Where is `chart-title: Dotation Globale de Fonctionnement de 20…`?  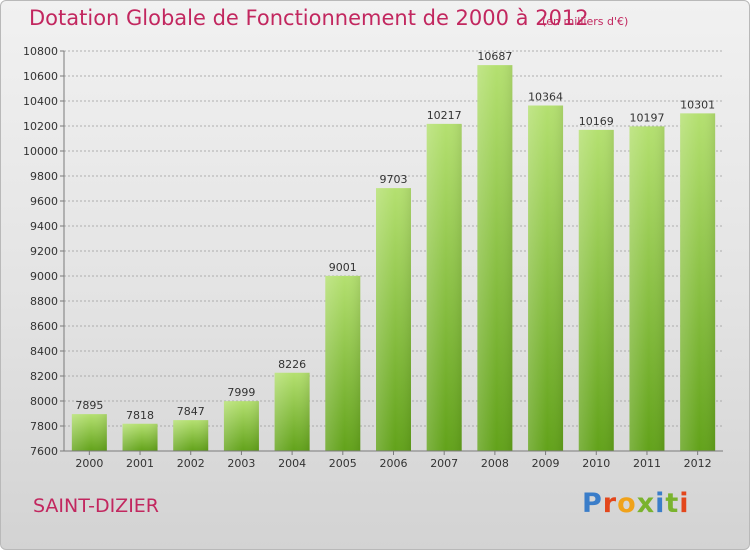
chart-title: Dotation Globale de Fonctionnement de 20… is located at coordinates (309, 18).